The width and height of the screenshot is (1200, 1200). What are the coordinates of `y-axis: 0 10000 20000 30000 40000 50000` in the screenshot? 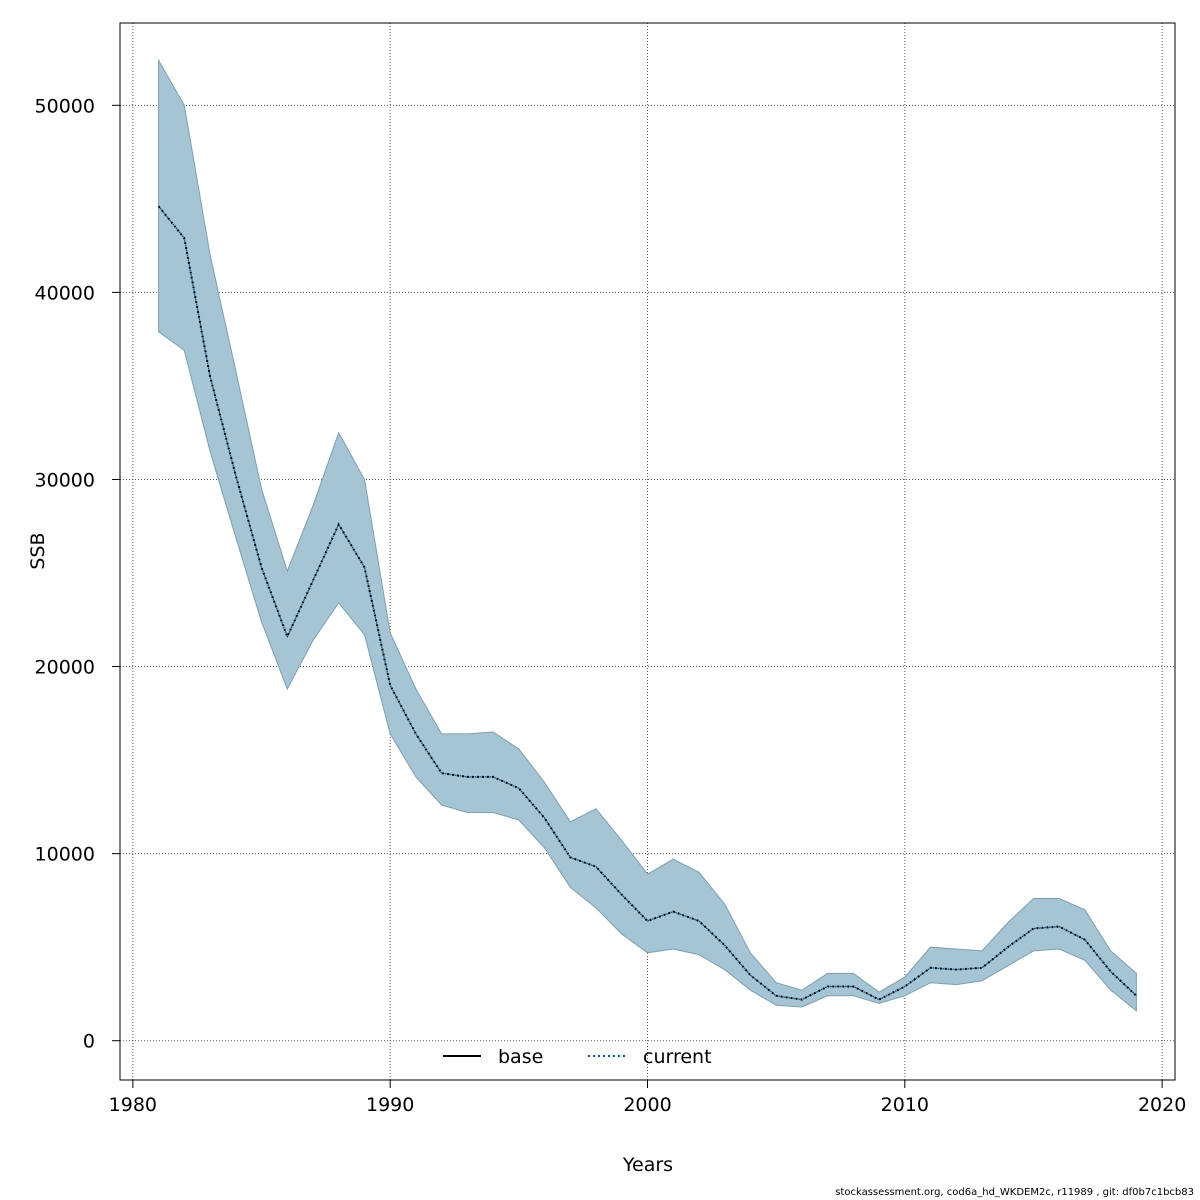 It's located at (77, 574).